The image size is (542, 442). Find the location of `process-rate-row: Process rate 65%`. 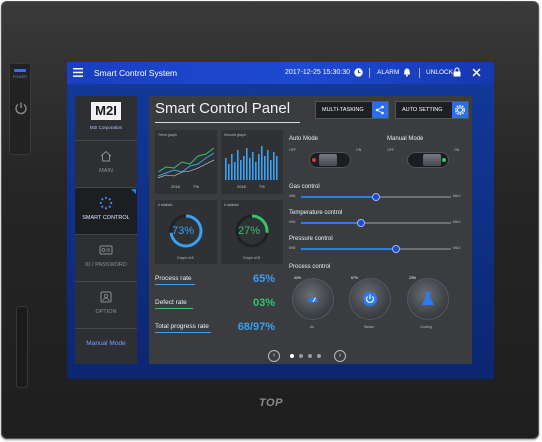

process-rate-row: Process rate 65% is located at coordinates (215, 282).